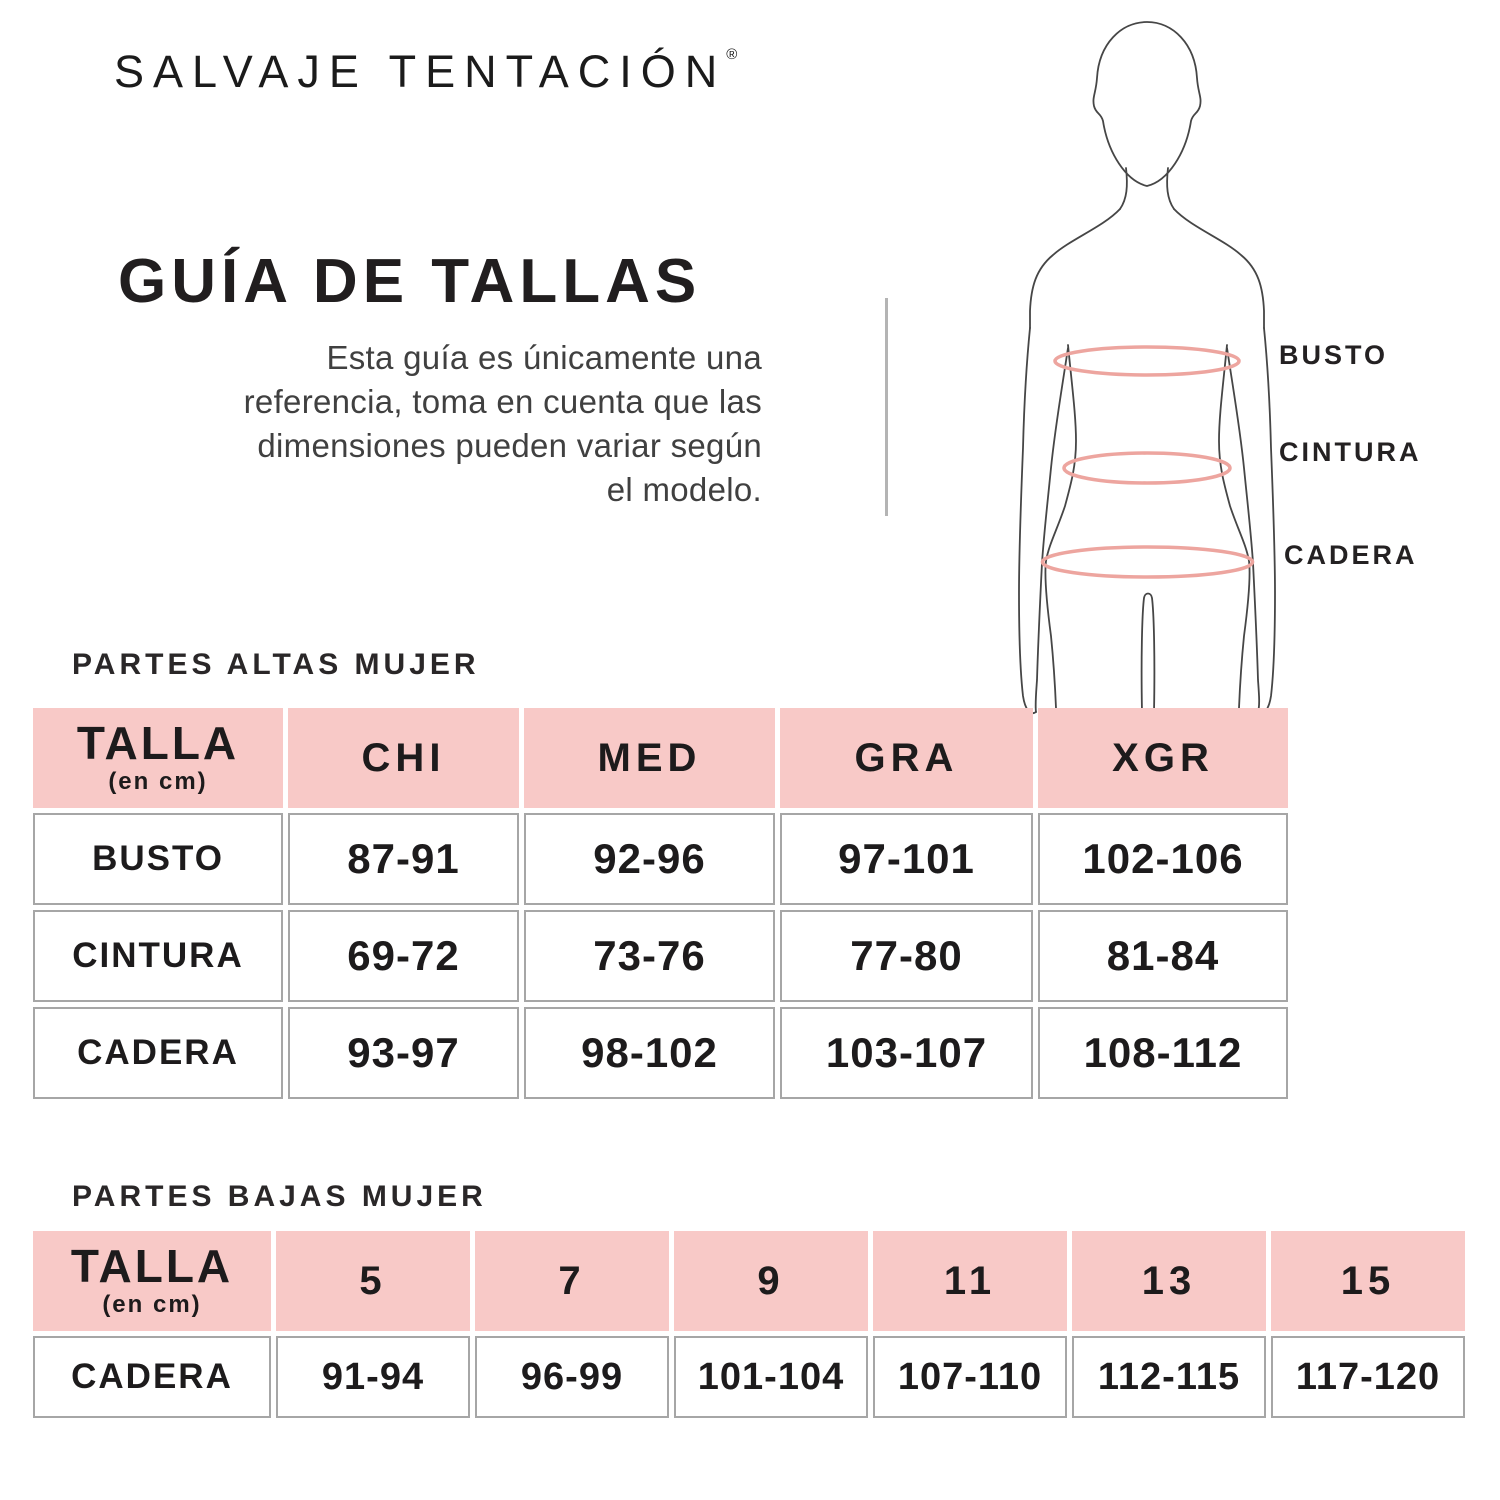  Describe the element at coordinates (1163, 956) in the screenshot. I see `table-cell: 81-84` at that location.